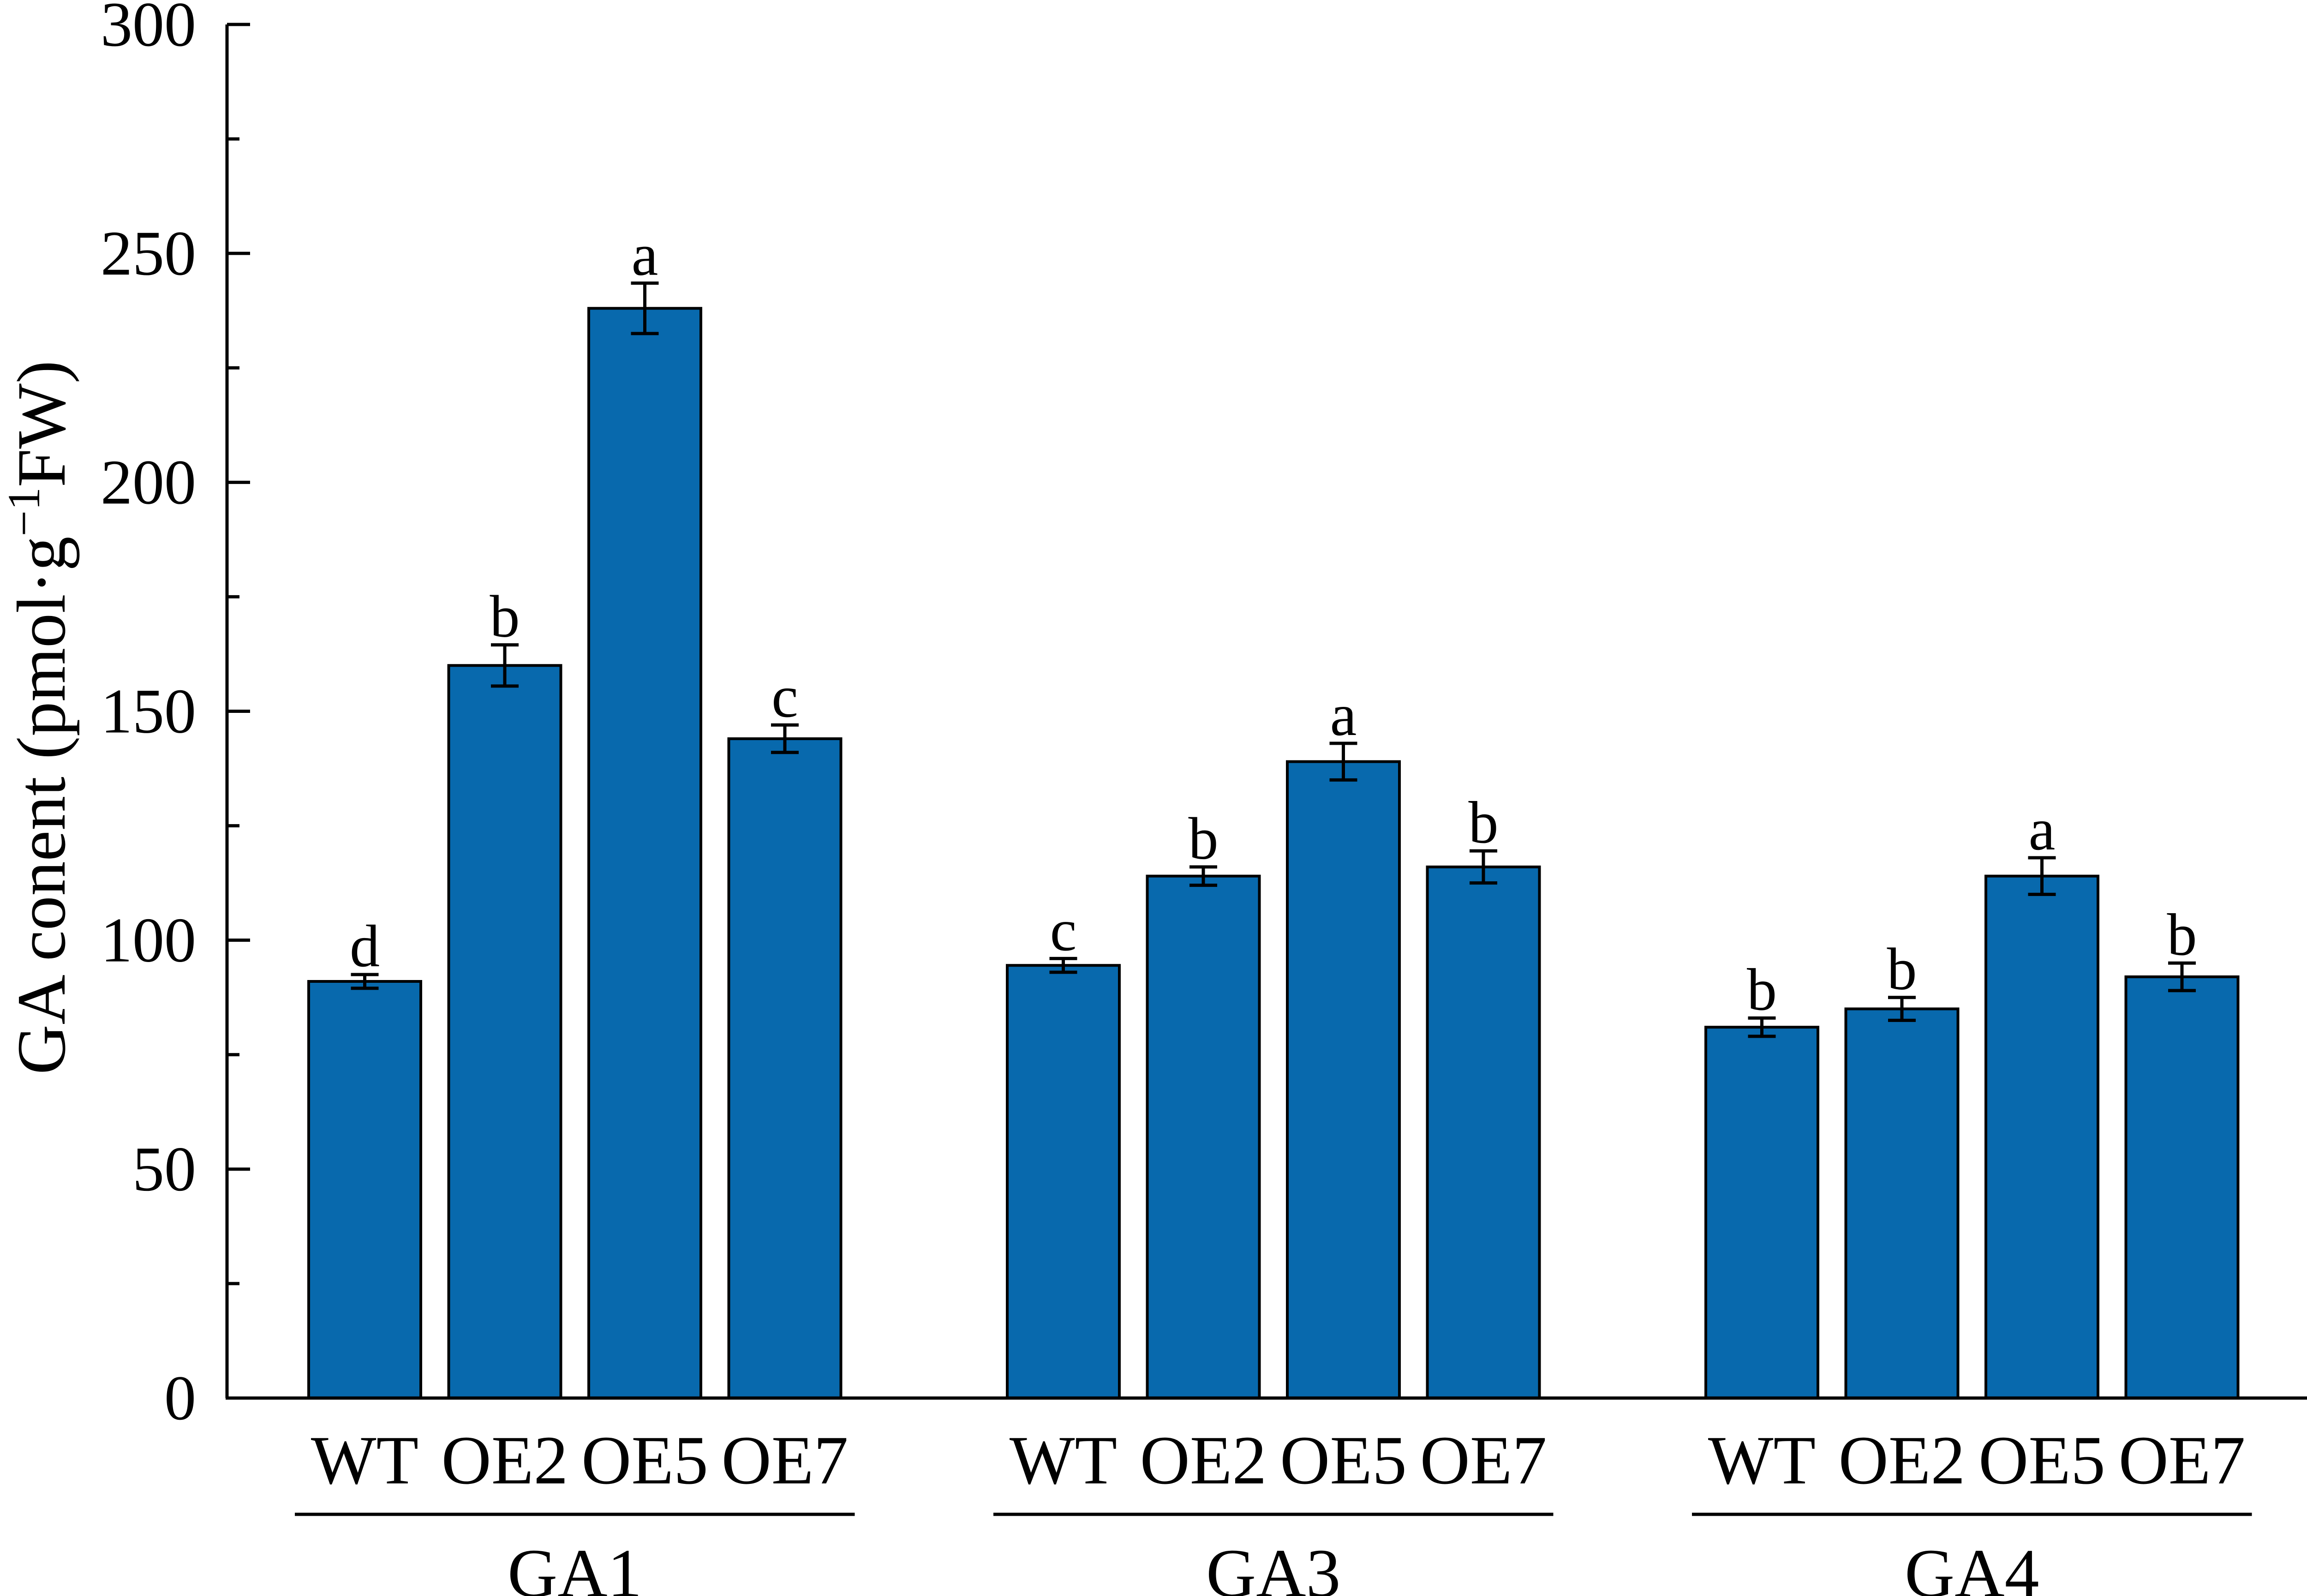 Image resolution: width=2307 pixels, height=1596 pixels. Describe the element at coordinates (164, 1169) in the screenshot. I see `y-tick-label: 50` at that location.